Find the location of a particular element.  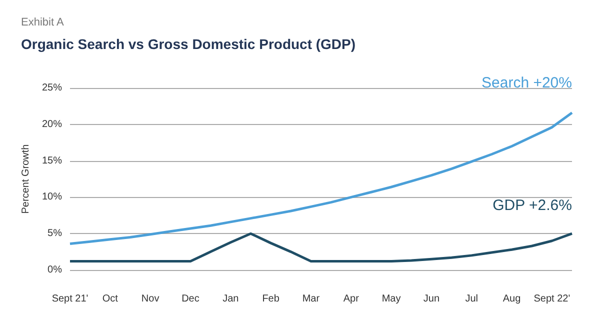

x-tick-label: Mar is located at coordinates (311, 299).